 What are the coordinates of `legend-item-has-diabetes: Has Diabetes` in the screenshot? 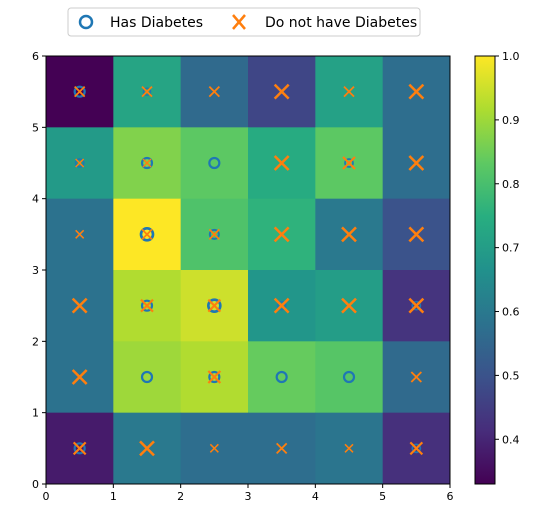 It's located at (140, 22).